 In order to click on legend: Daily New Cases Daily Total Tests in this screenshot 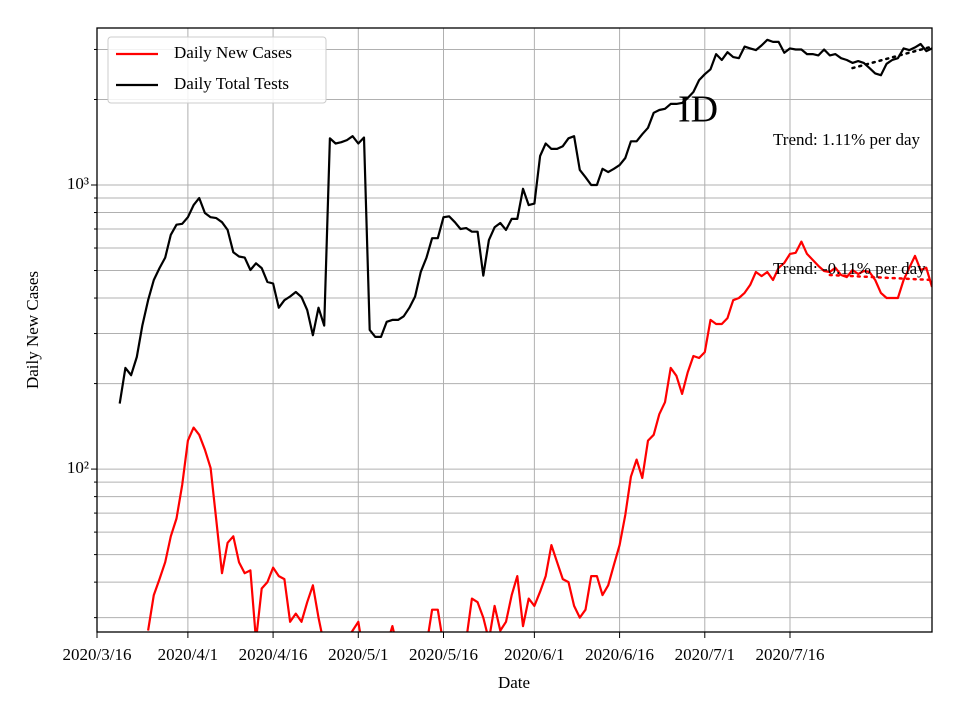, I will do `click(217, 70)`.